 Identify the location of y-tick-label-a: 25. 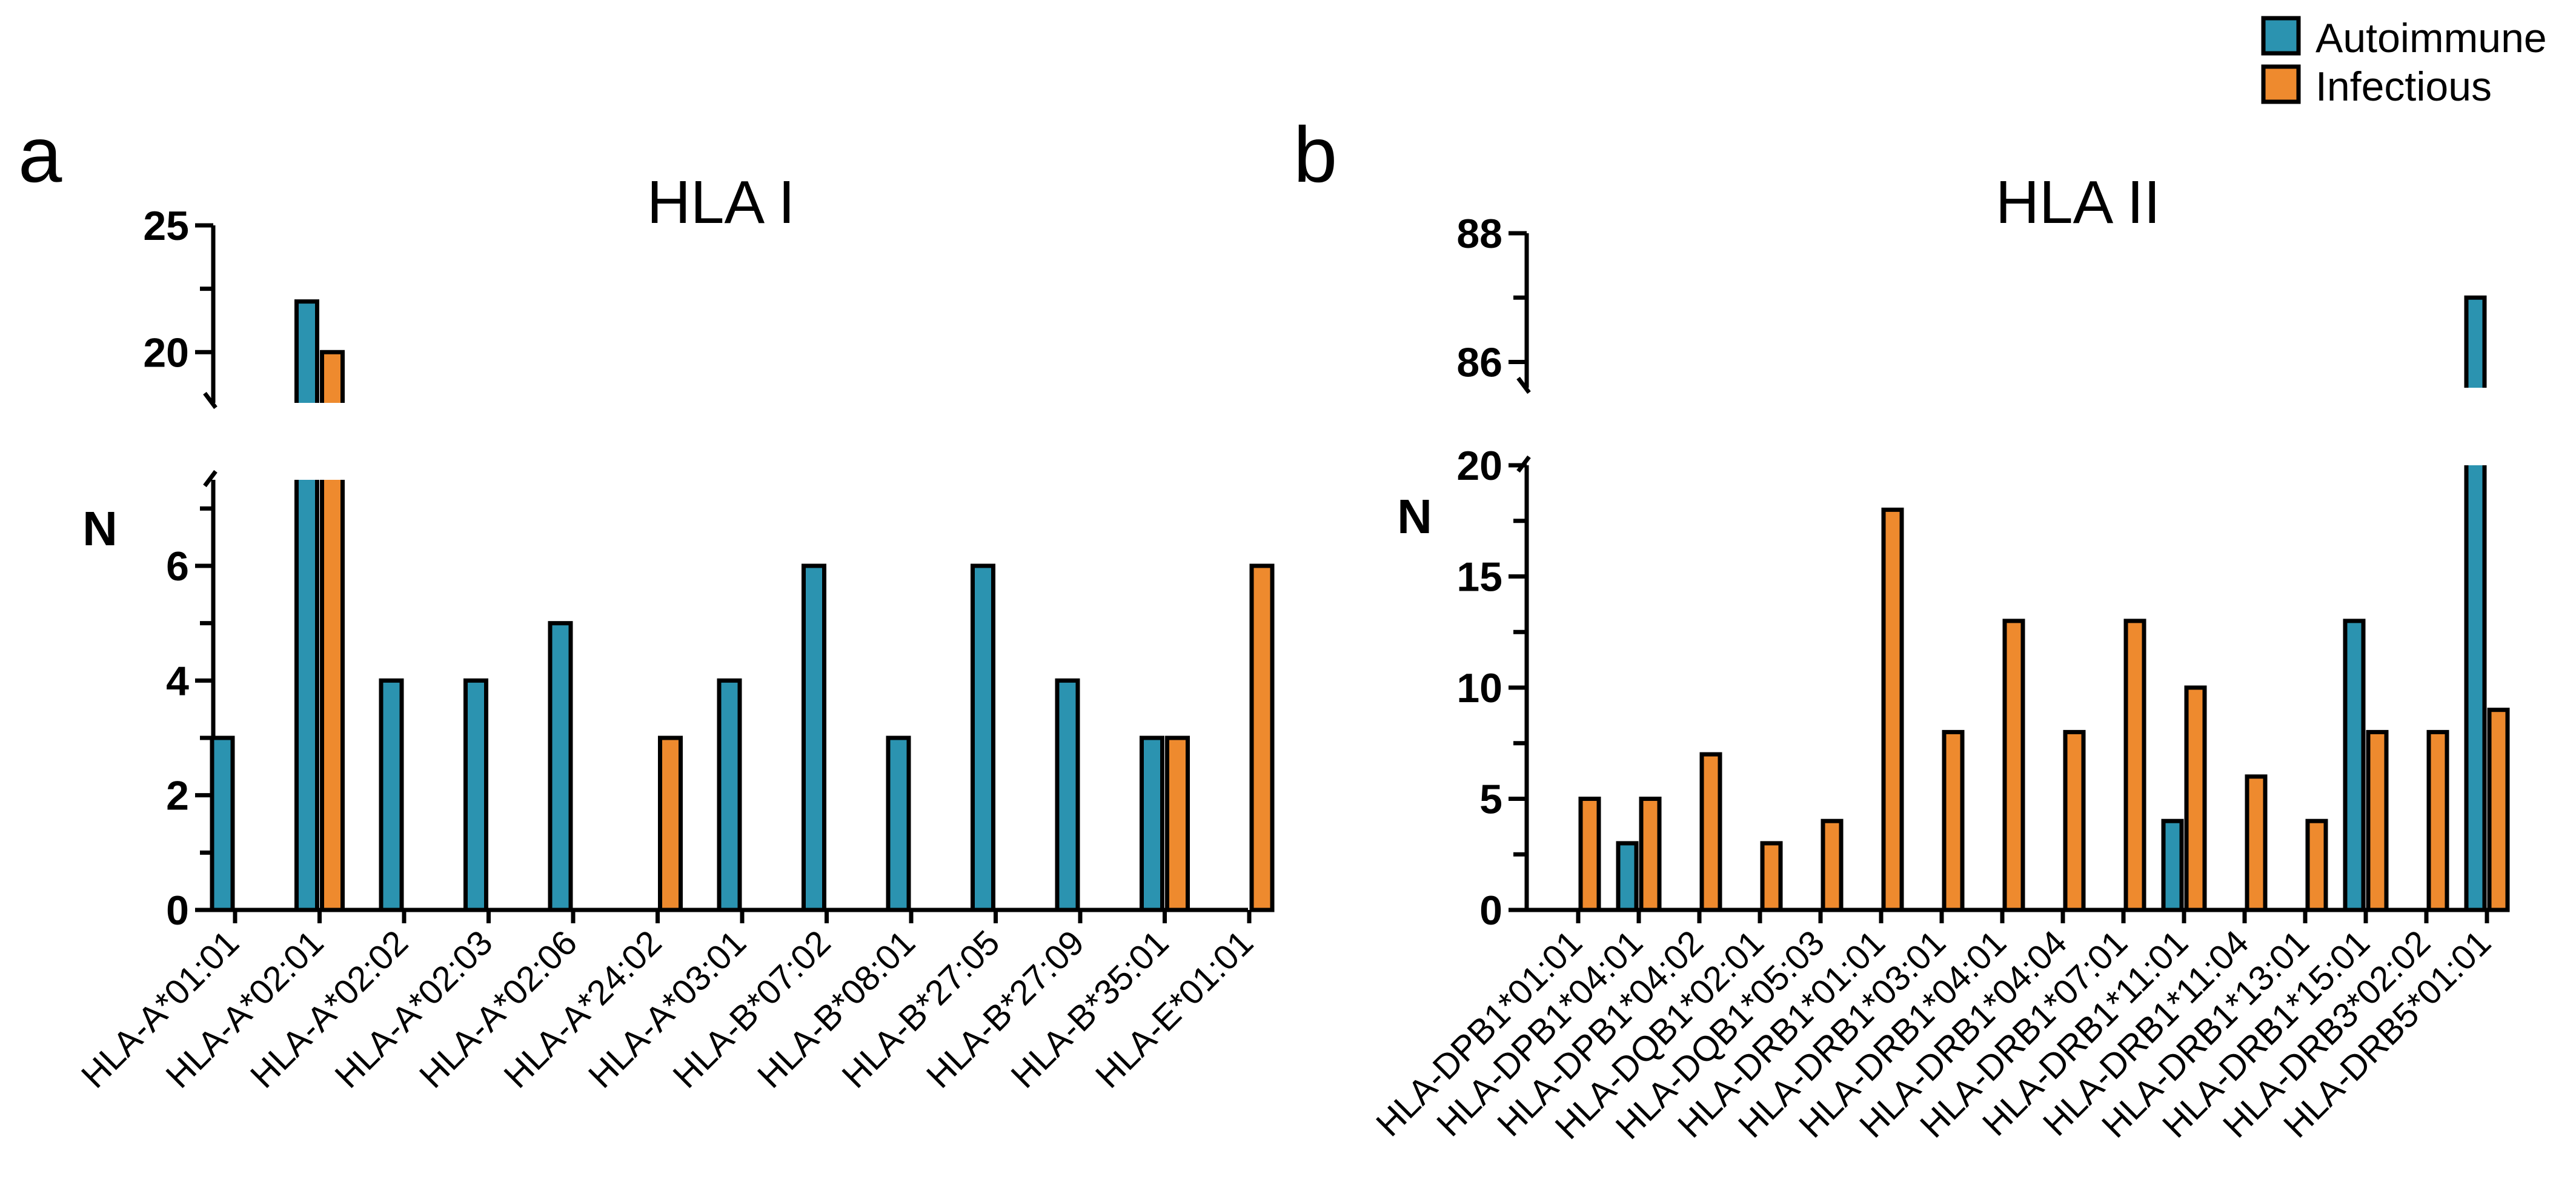
(166, 226).